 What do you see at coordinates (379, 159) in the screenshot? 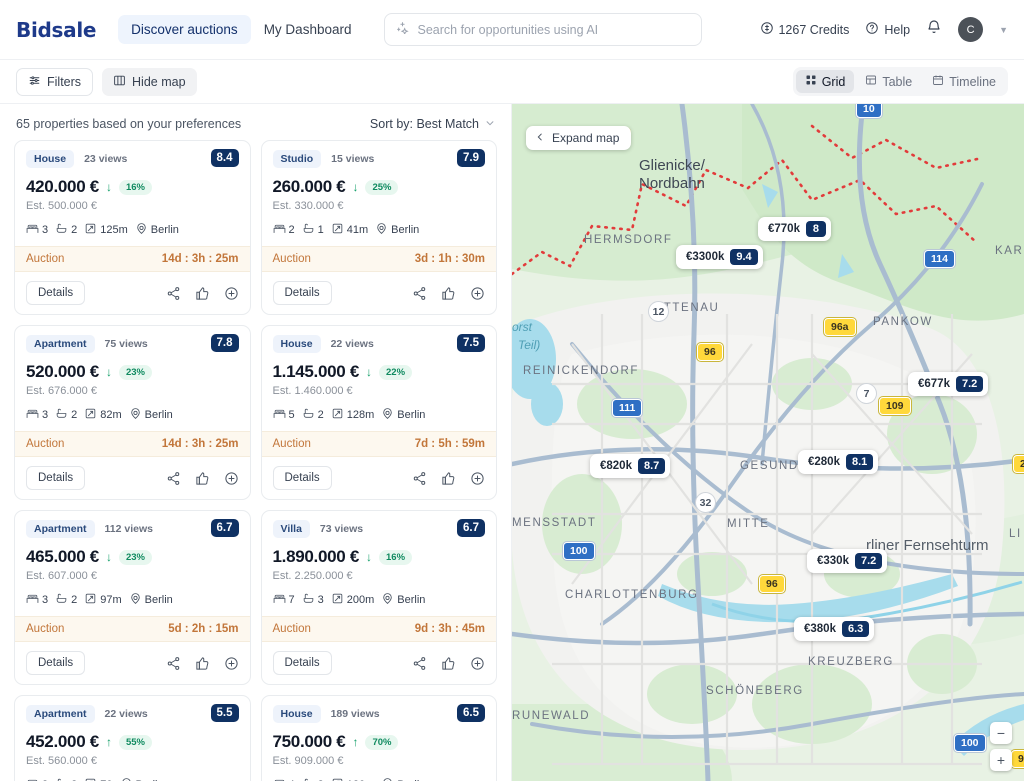
I see `card-meta-row: Studio 15 views` at bounding box center [379, 159].